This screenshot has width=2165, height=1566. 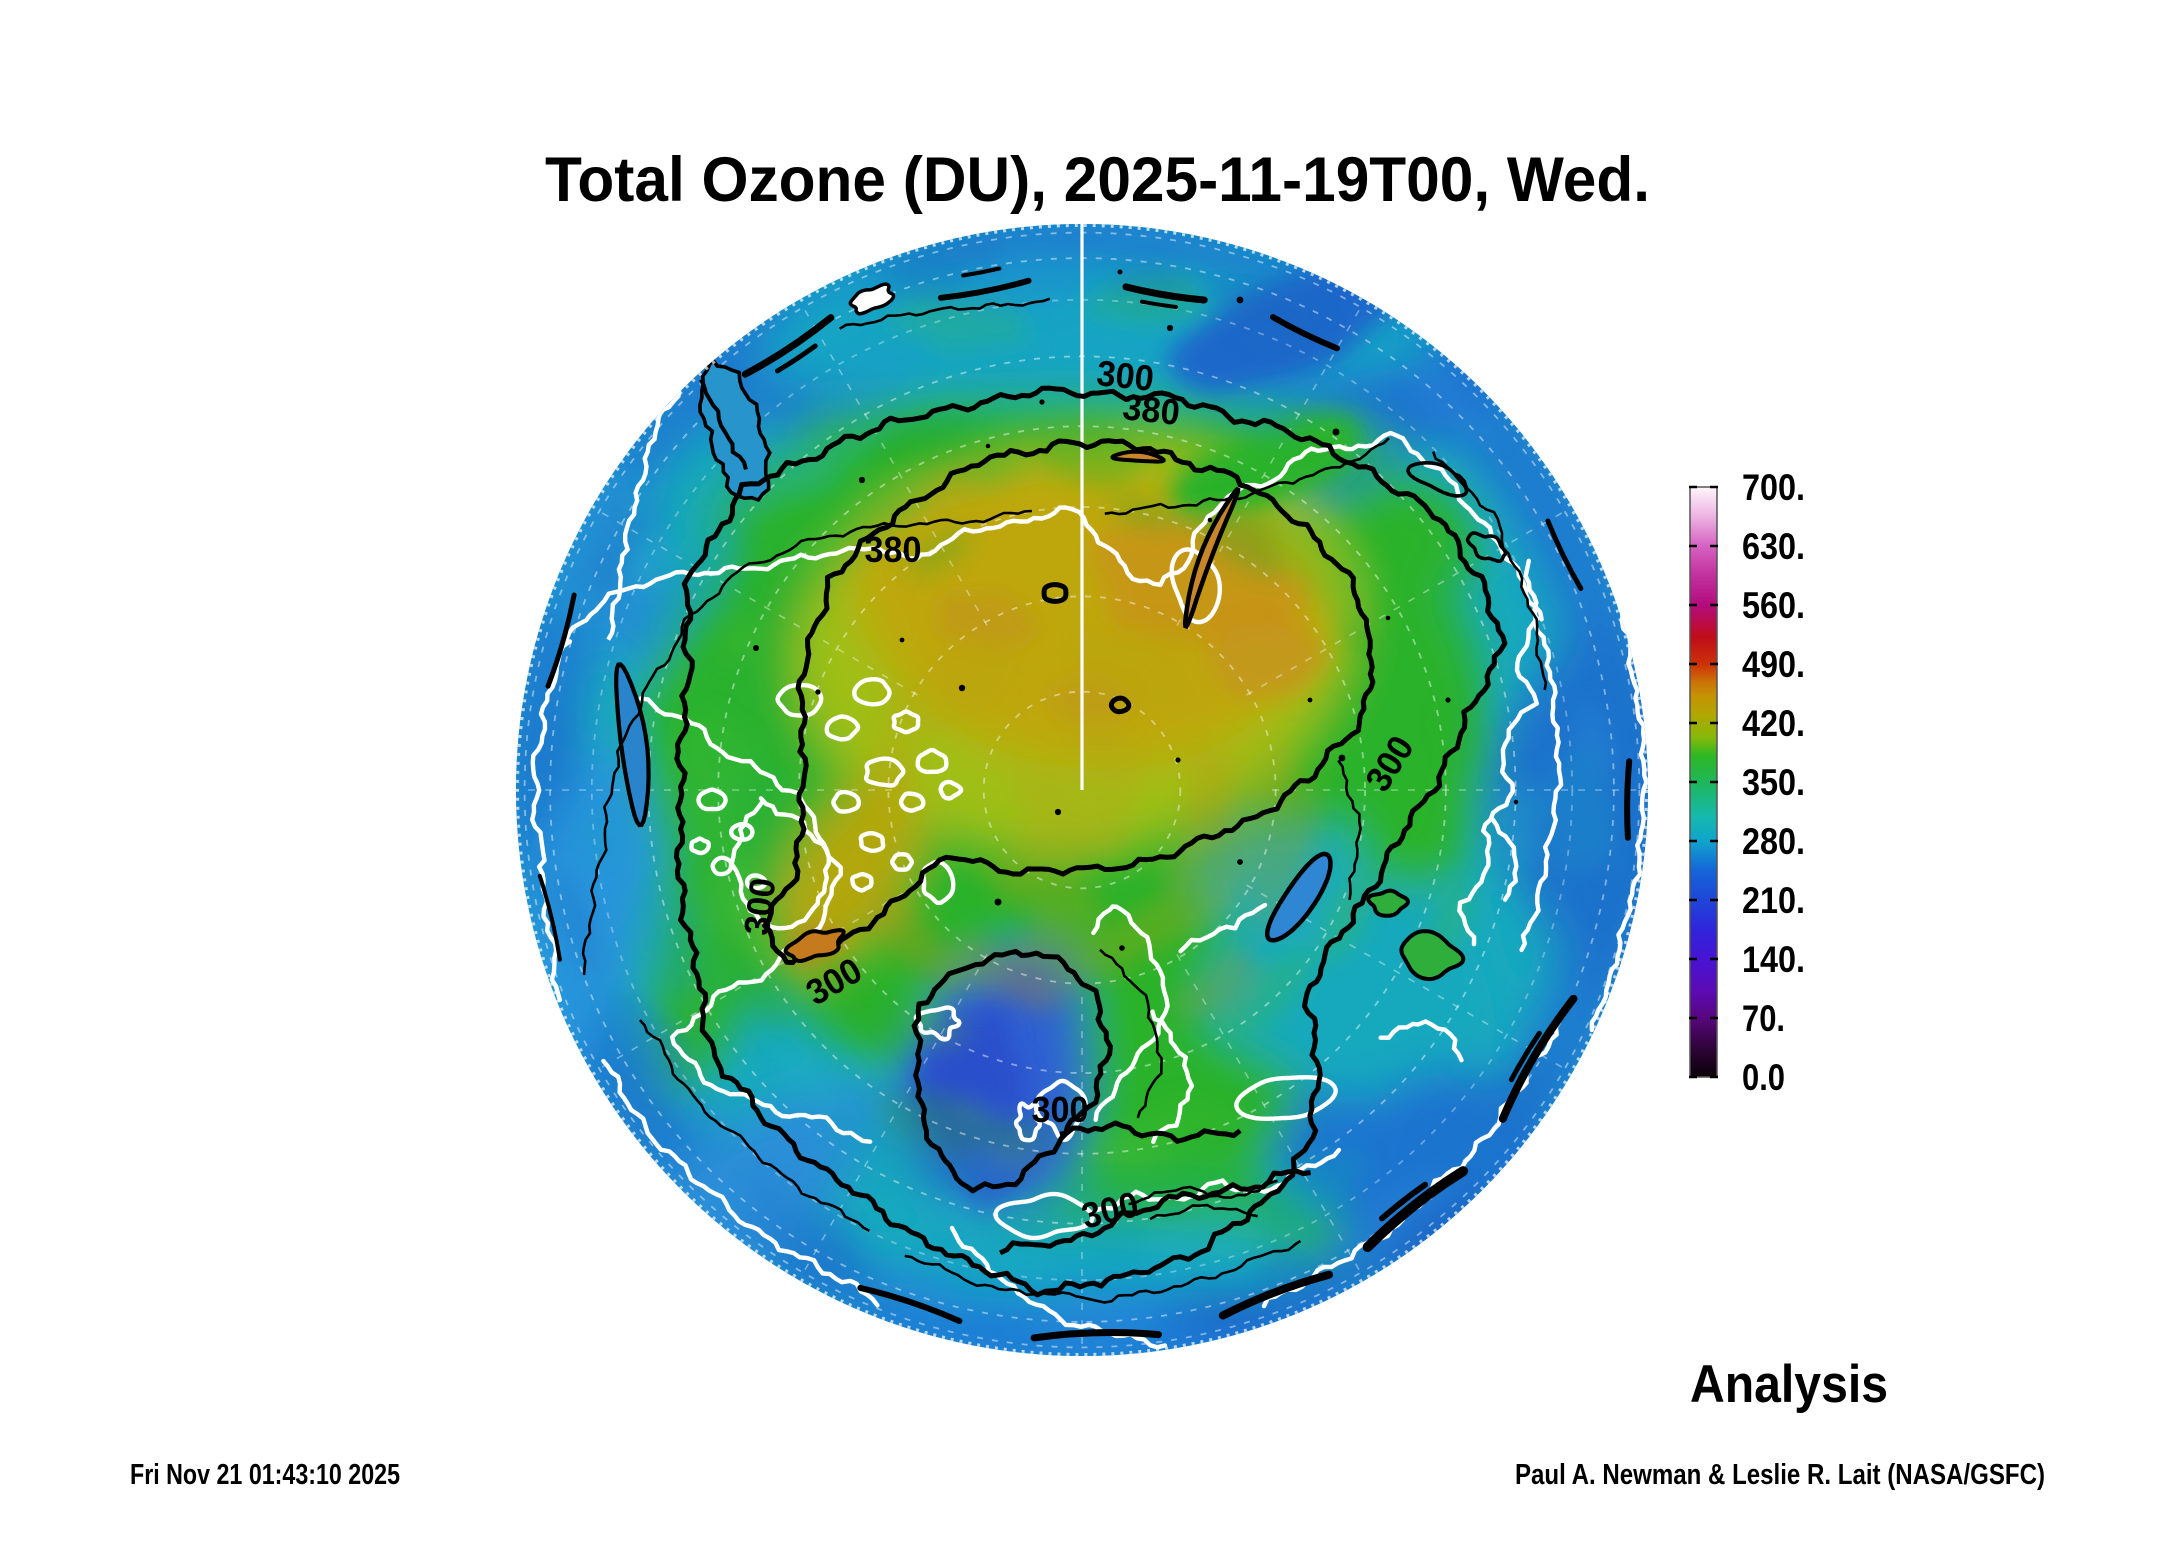 I want to click on svg-text:Total Ozone (DU), 2025-11-19T0: Total Ozone (DU), 2025-11-19T00, Wed., so click(x=1097, y=180).